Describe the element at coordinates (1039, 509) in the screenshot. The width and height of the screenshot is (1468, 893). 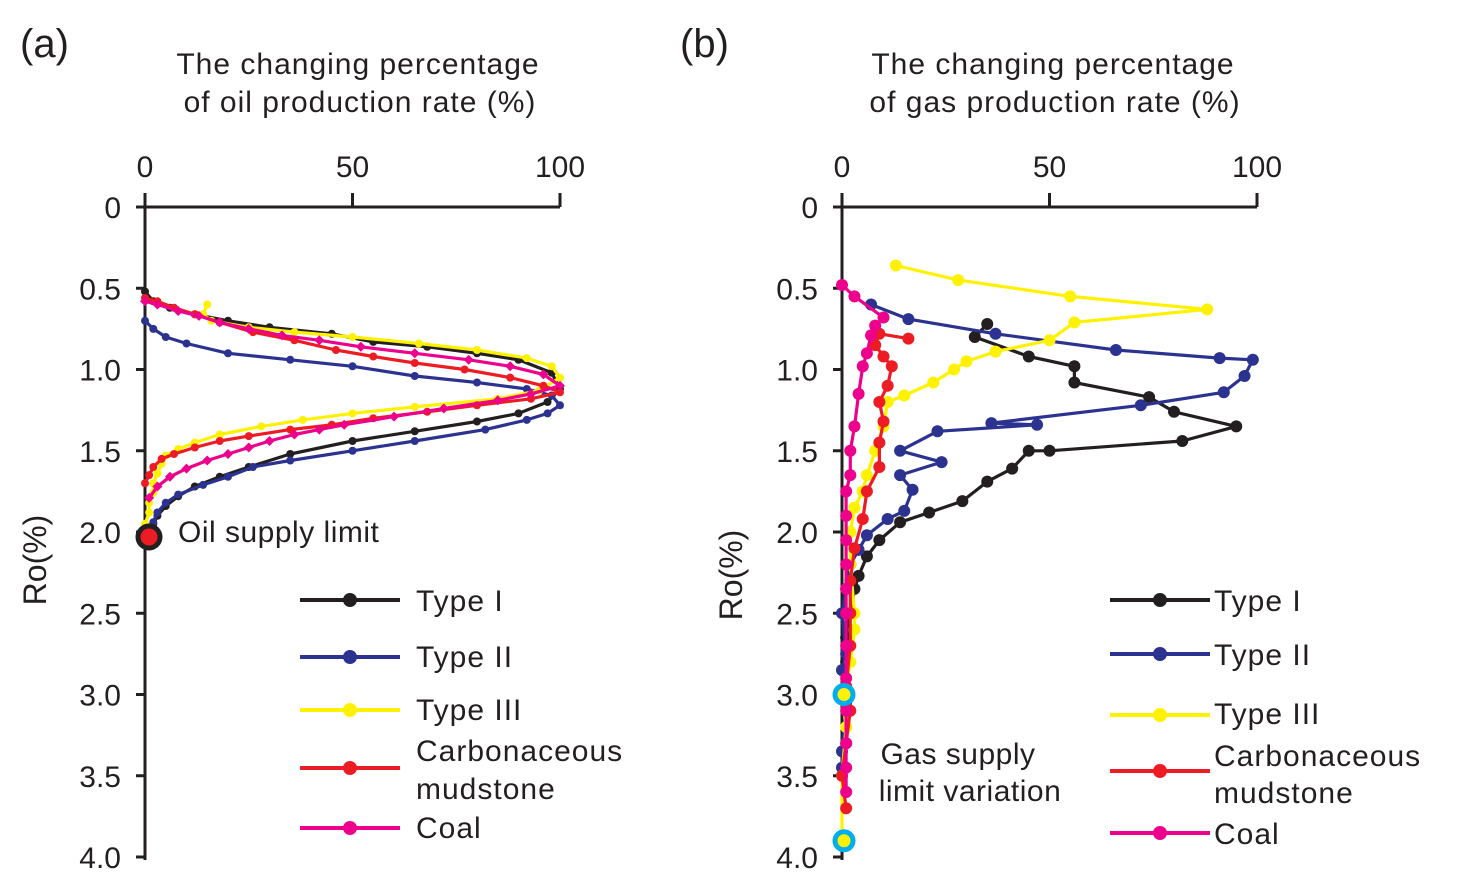
I see `series-type-i` at that location.